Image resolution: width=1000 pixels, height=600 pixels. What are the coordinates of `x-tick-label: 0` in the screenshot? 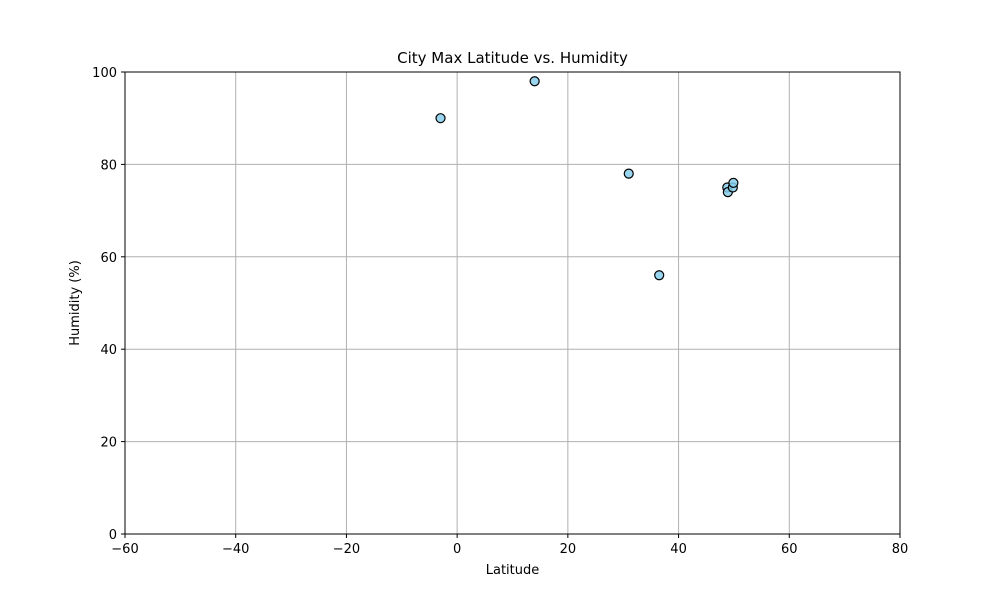 It's located at (457, 549).